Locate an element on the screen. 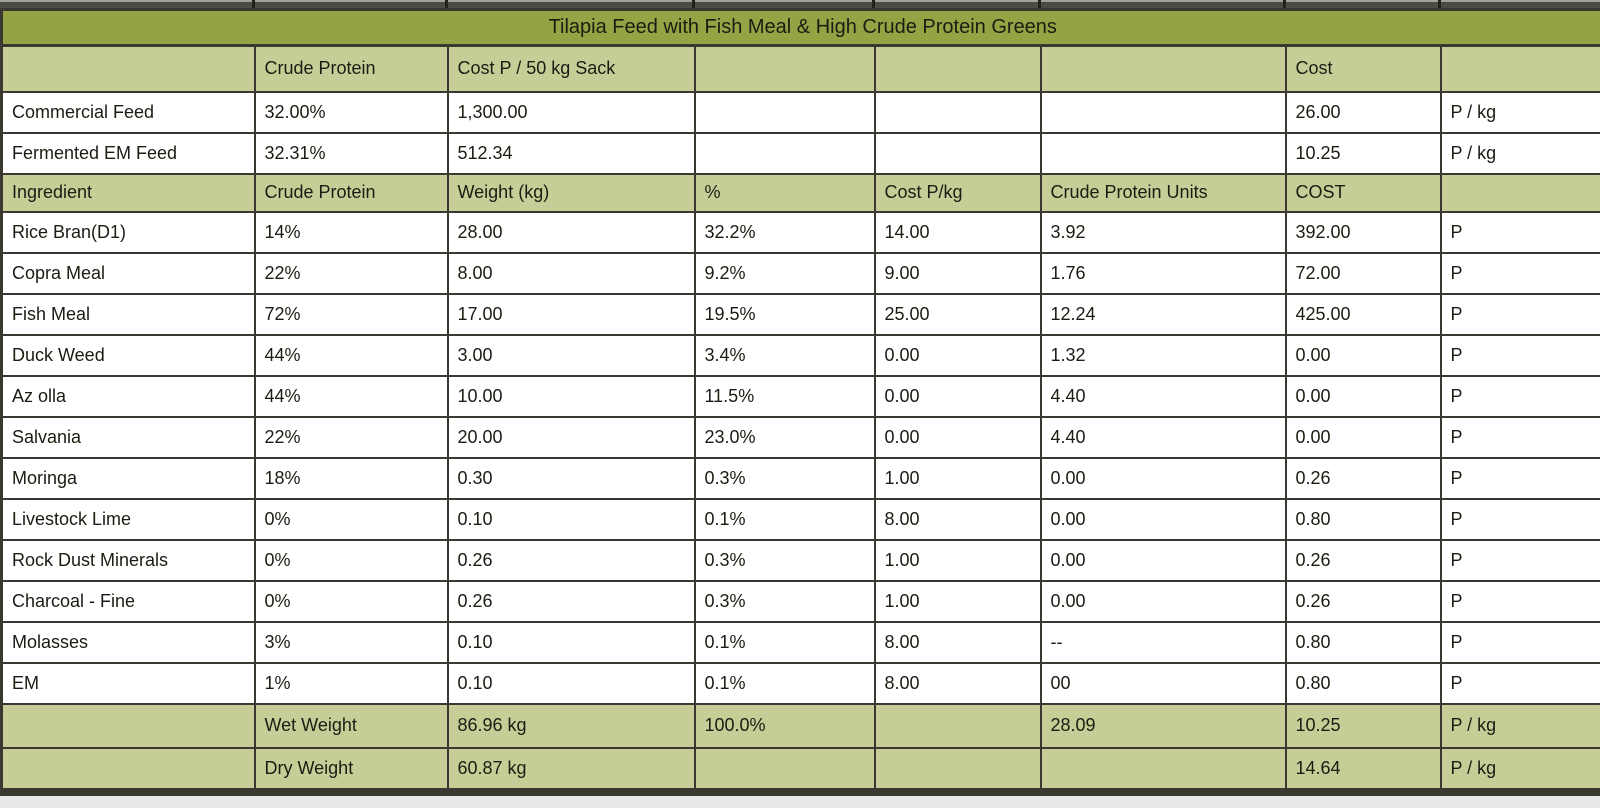 Image resolution: width=1600 pixels, height=808 pixels. cell-percent: 3.4% is located at coordinates (784, 355).